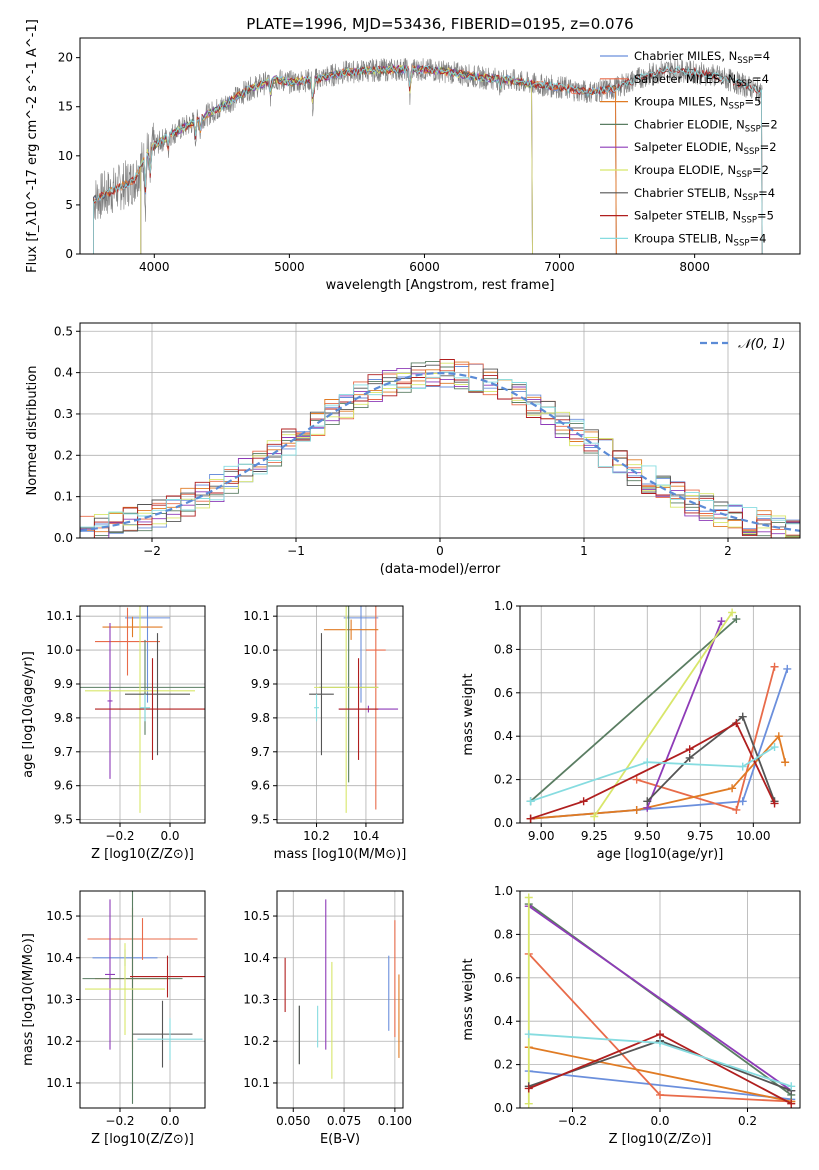 The height and width of the screenshot is (1170, 819). I want to click on x-tick-label: 9.25, so click(594, 836).